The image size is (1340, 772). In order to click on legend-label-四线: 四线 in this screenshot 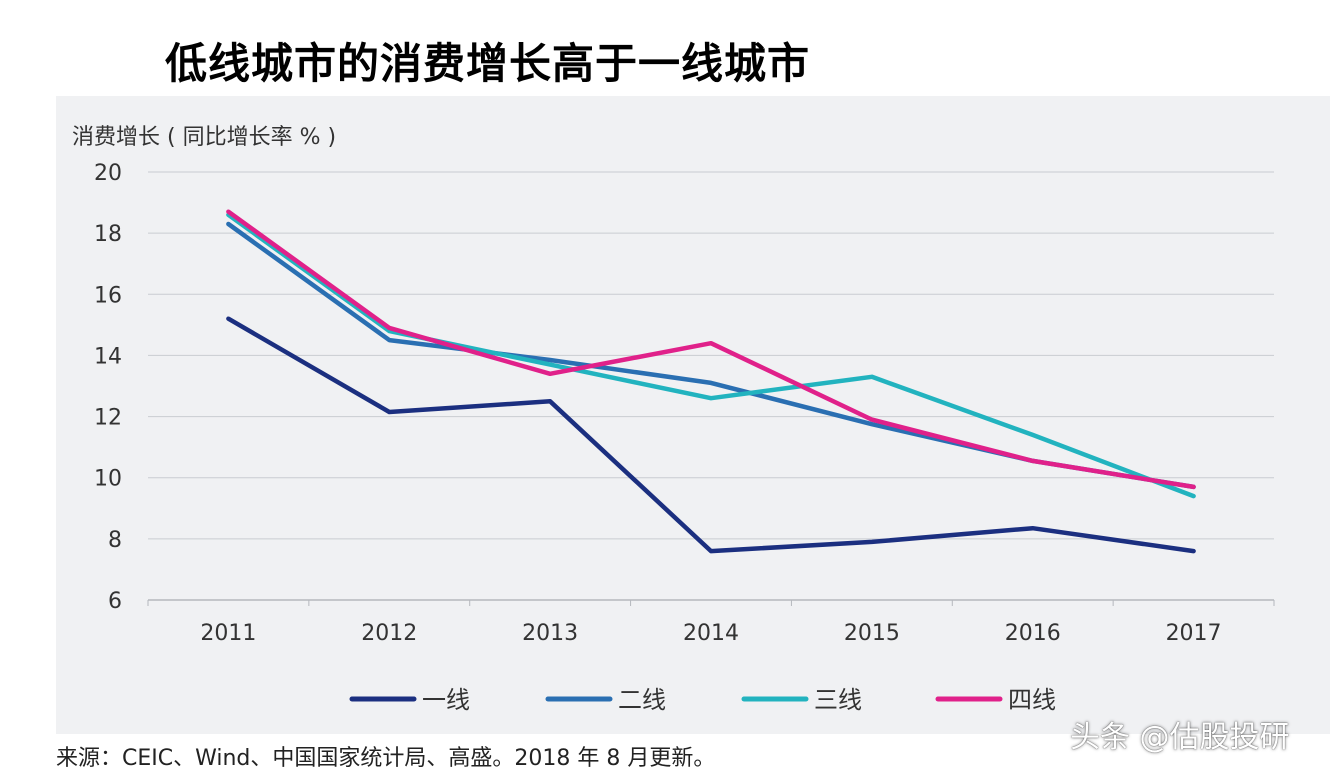, I will do `click(1032, 700)`.